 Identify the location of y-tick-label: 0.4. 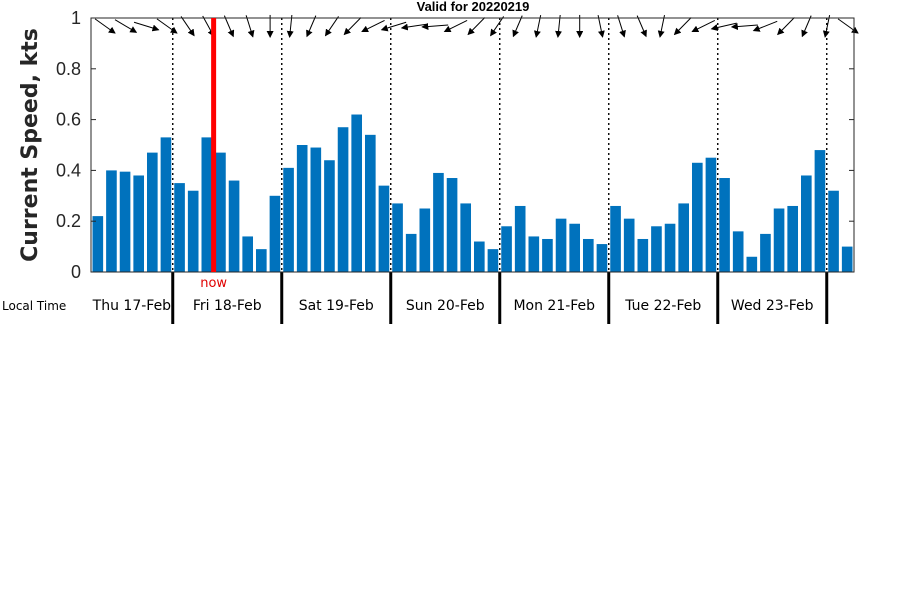
(68, 170).